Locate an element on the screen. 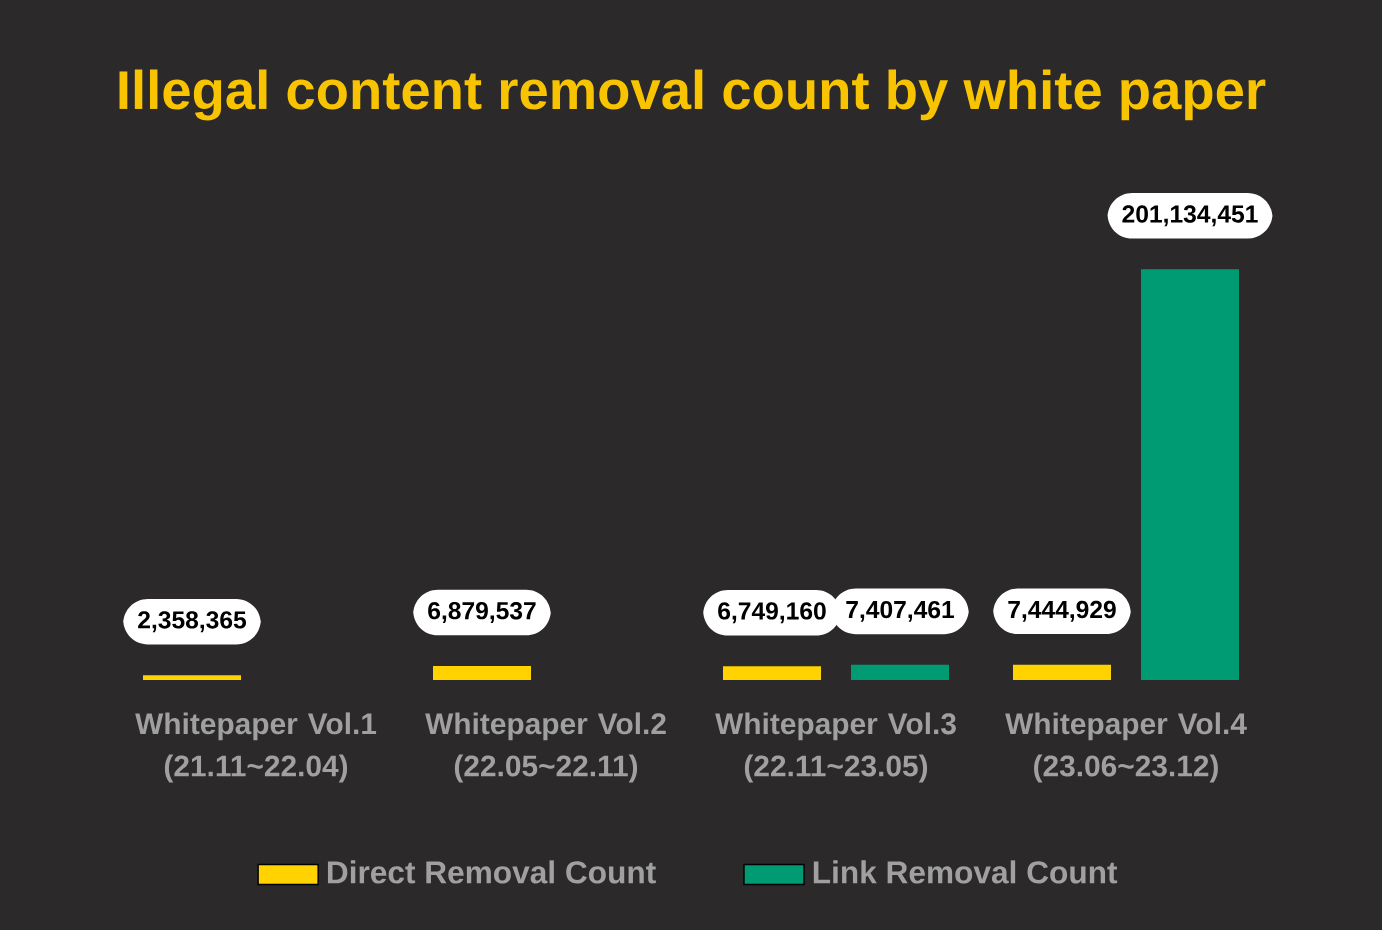 This screenshot has height=930, width=1382. data-label: 6,879,537 is located at coordinates (482, 612).